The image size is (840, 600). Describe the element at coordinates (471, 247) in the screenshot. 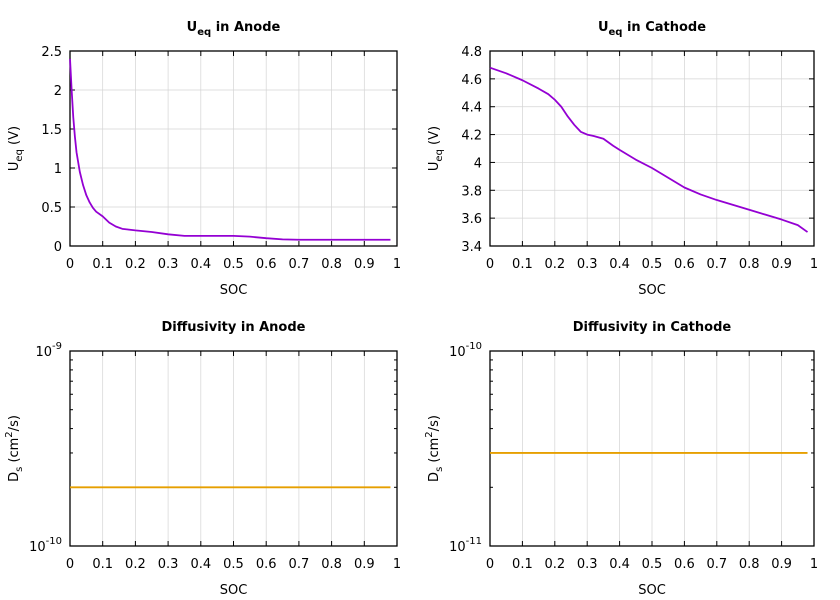

I see `y-tick-label: 3.4` at that location.